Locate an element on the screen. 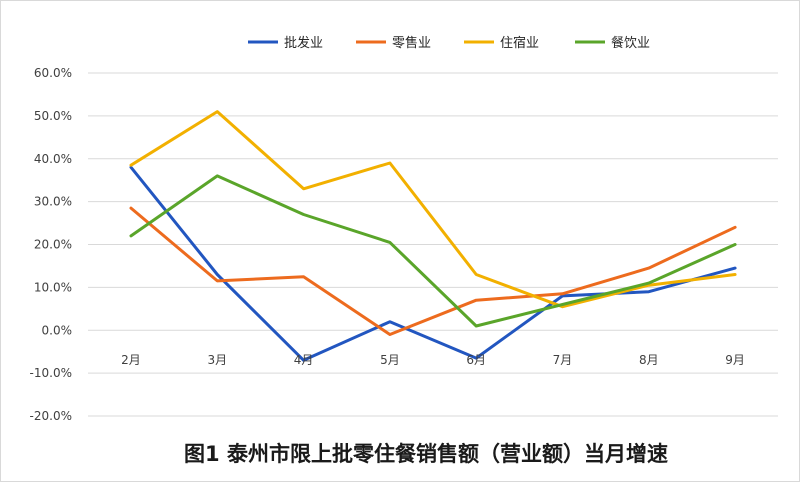  legend-label: 批发业 is located at coordinates (303, 43).